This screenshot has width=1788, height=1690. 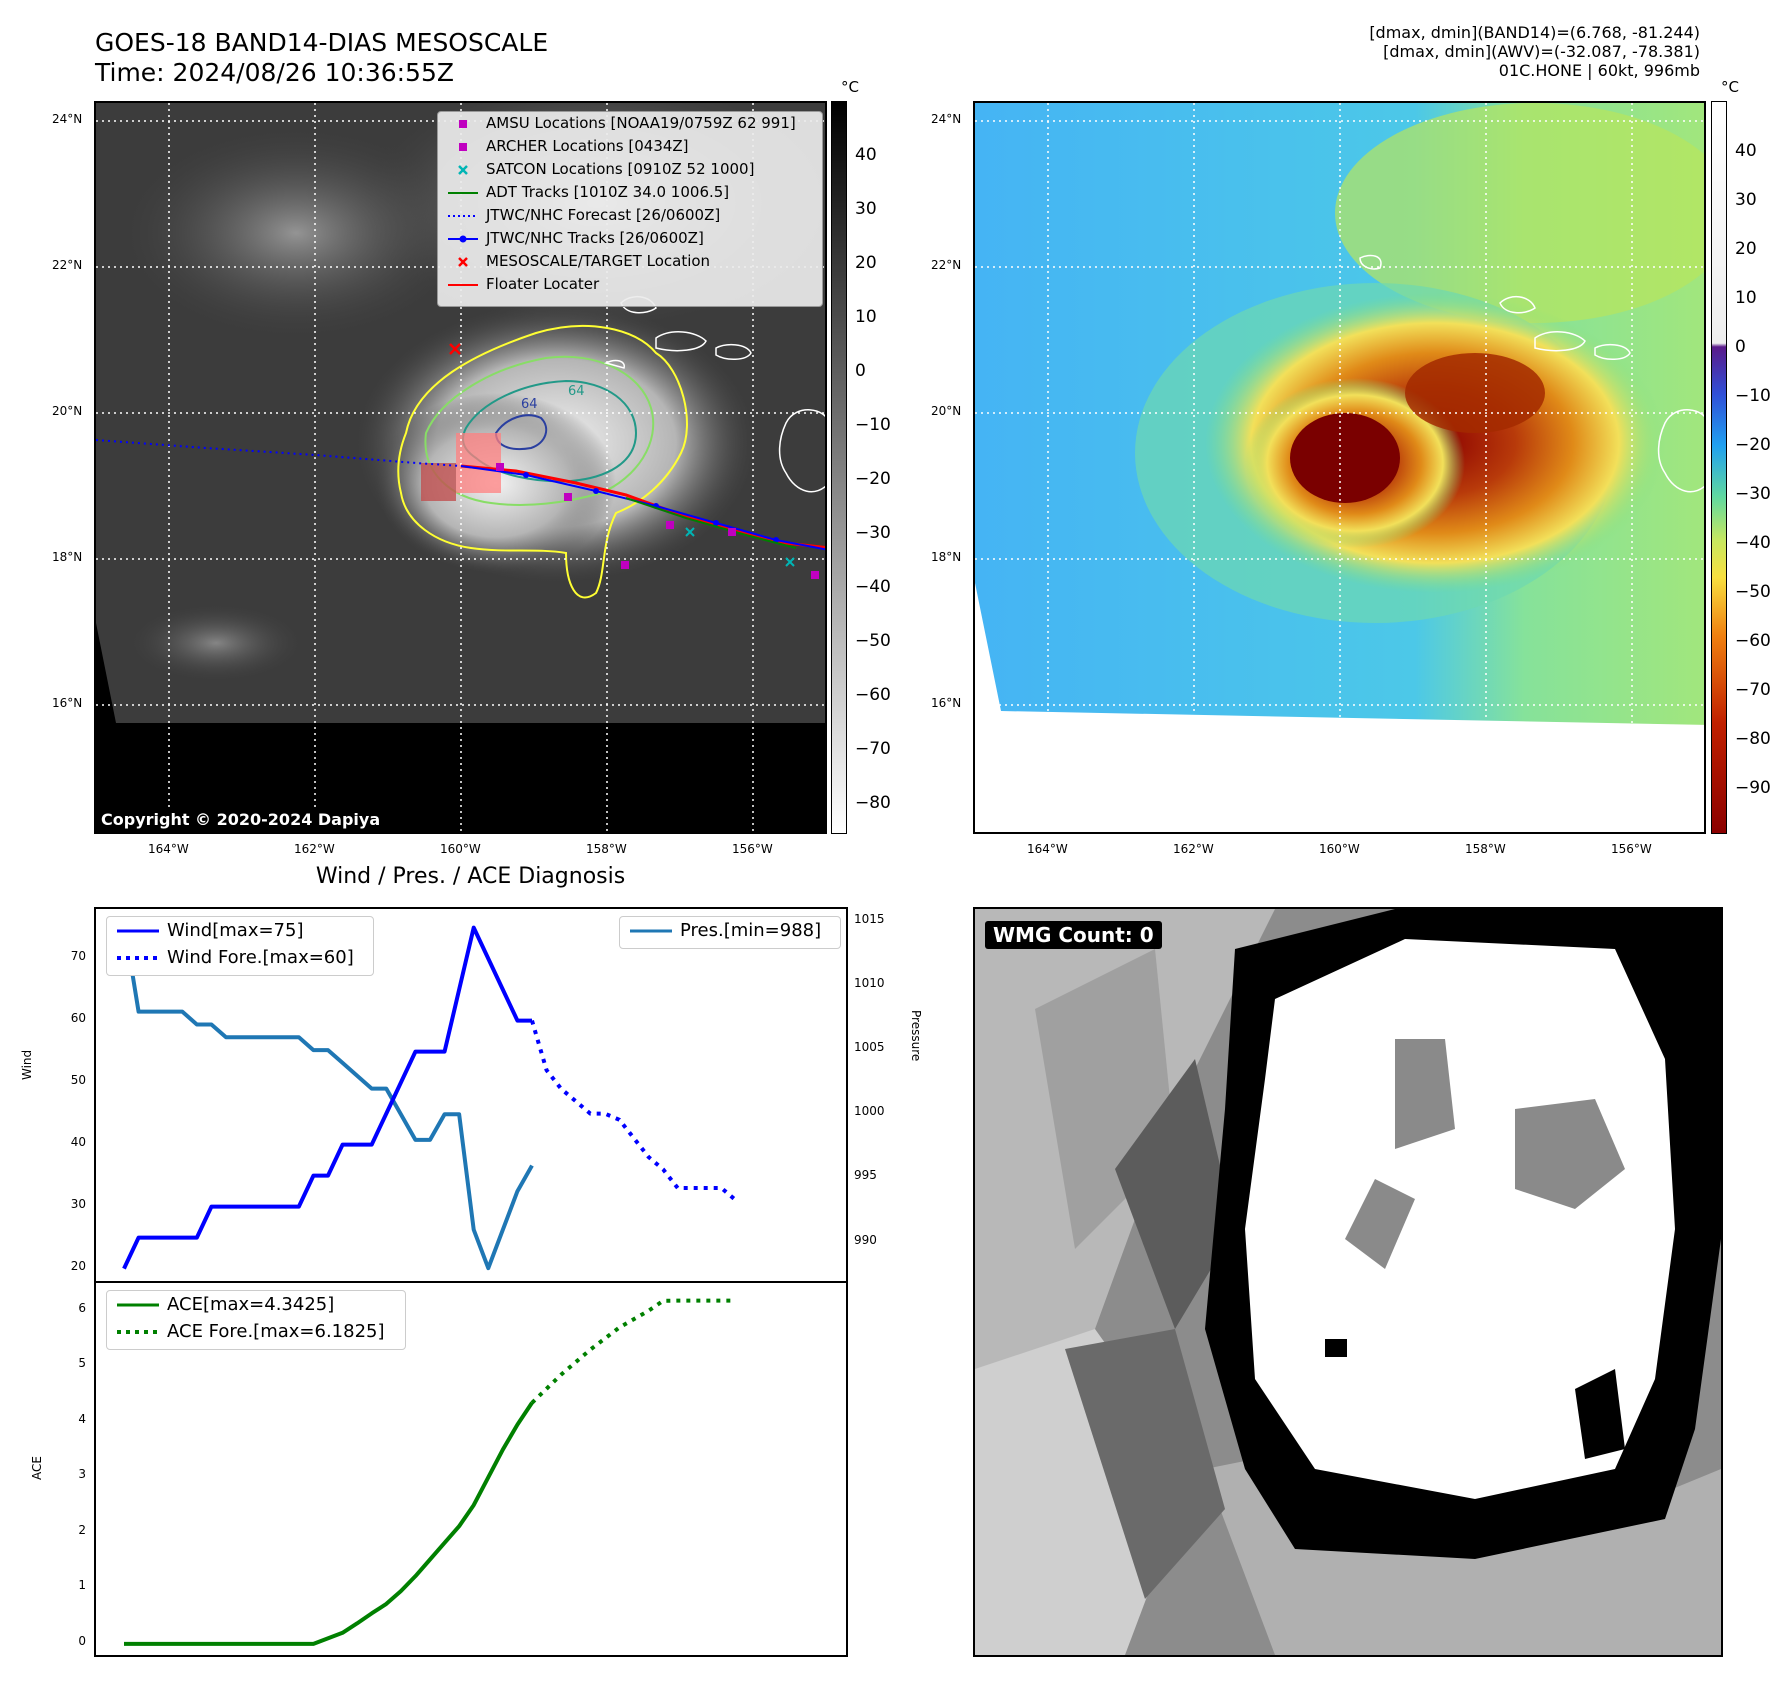 I want to click on cb-color-tick: −80, so click(x=1753, y=739).